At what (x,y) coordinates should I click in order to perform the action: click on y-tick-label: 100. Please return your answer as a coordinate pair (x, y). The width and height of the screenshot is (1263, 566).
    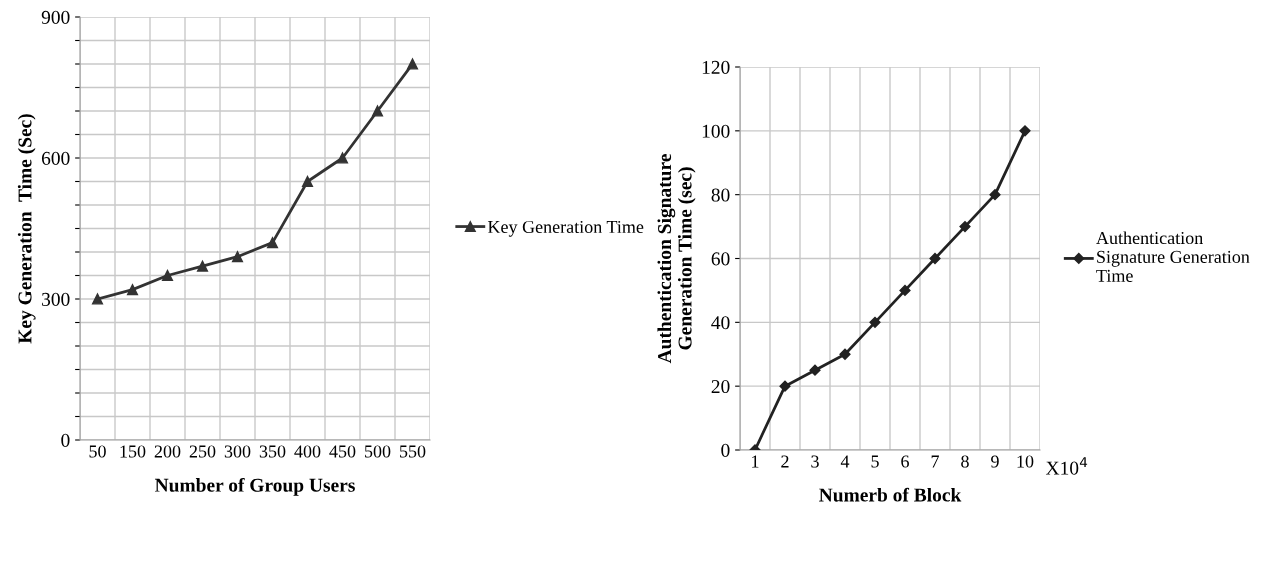
    Looking at the image, I should click on (716, 131).